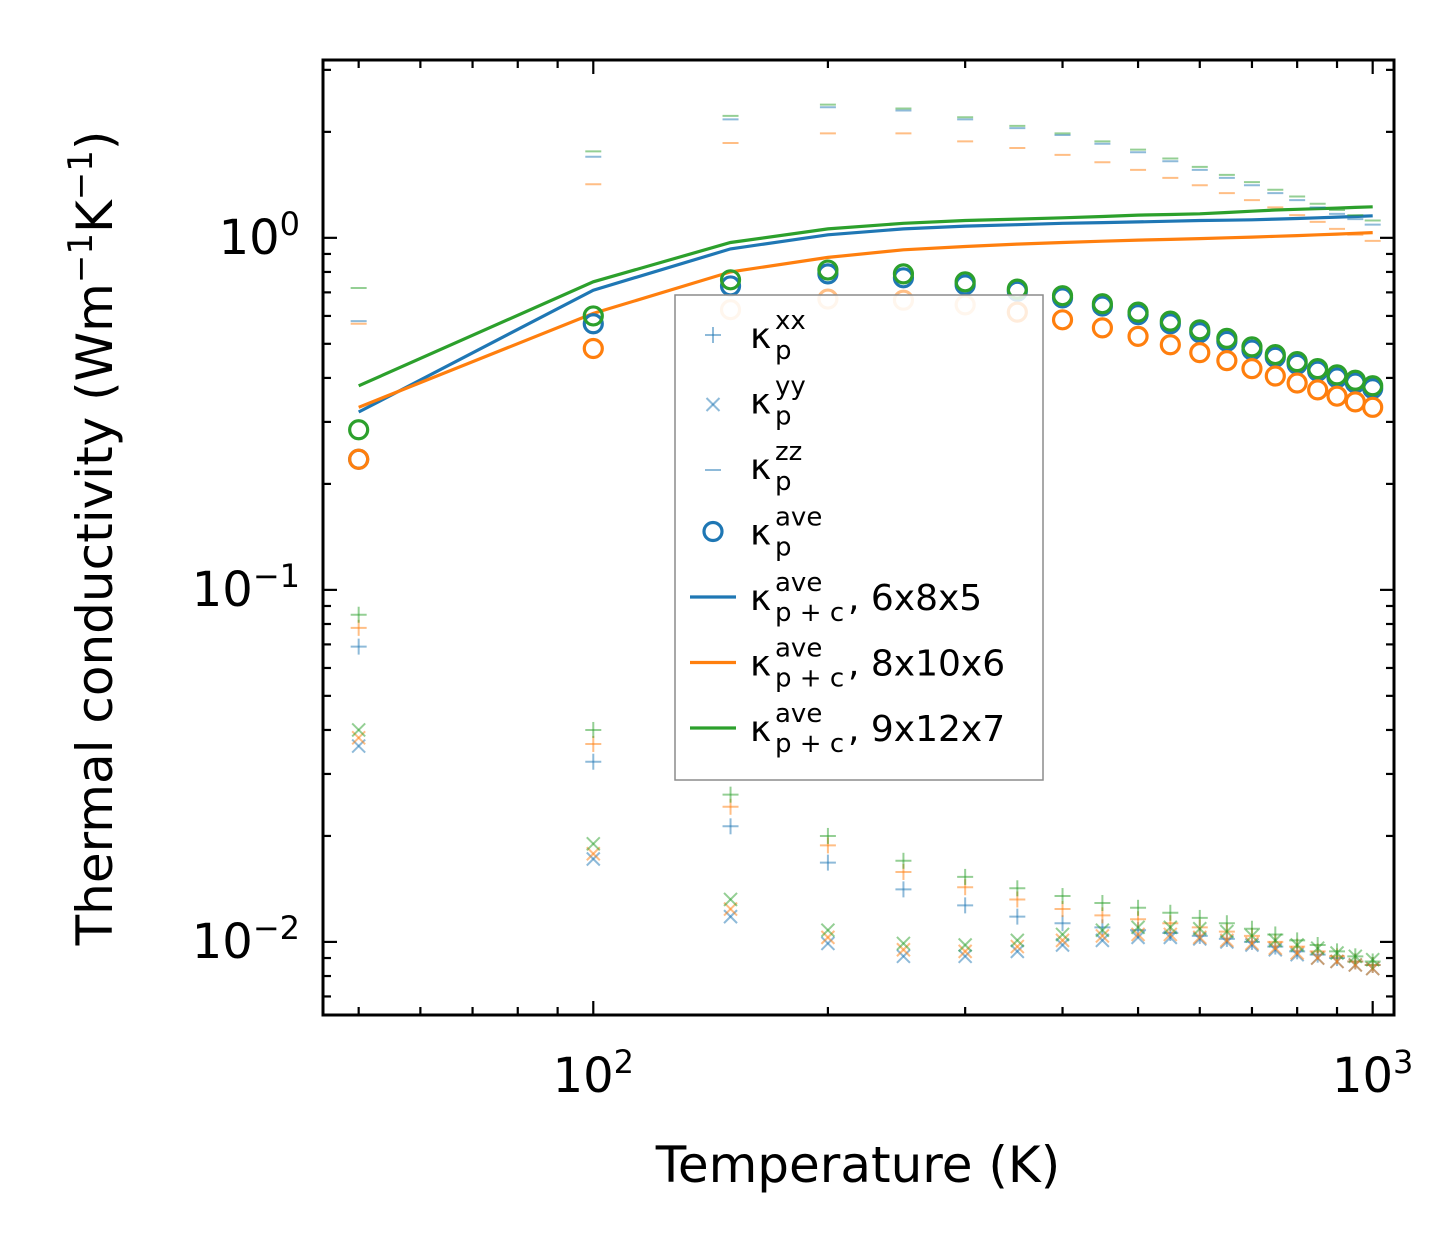 This screenshot has height=1254, width=1454. I want to click on legend-label-tail: , 6x8x5, so click(915, 598).